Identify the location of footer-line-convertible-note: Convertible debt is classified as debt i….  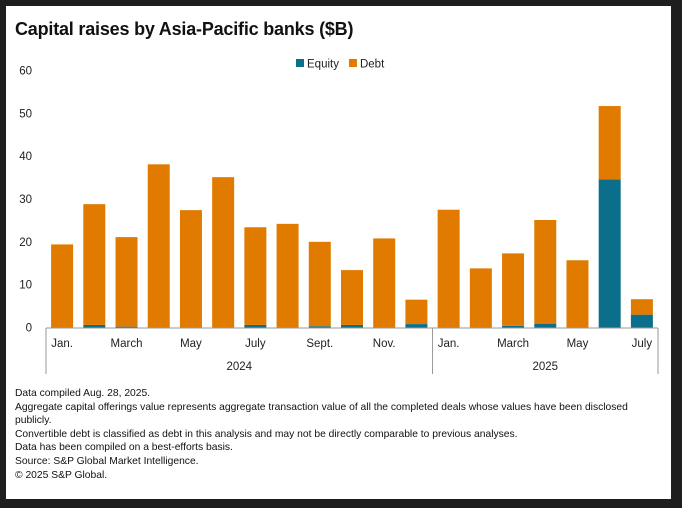
(266, 434).